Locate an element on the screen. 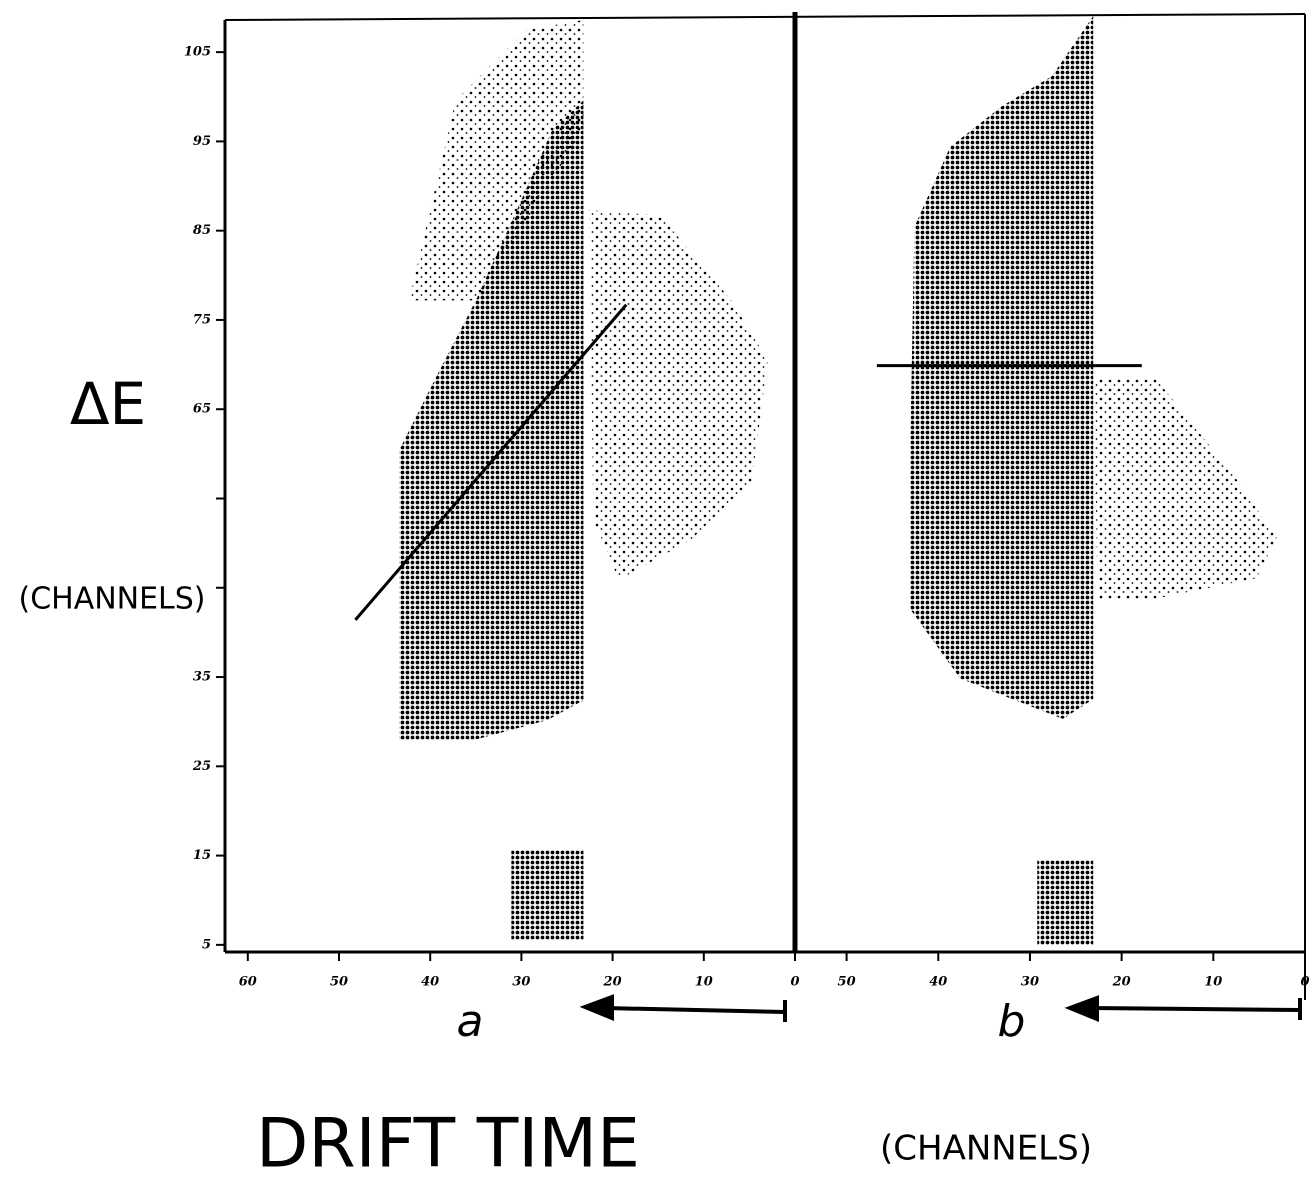  y-tick-label: 65 is located at coordinates (202, 409).